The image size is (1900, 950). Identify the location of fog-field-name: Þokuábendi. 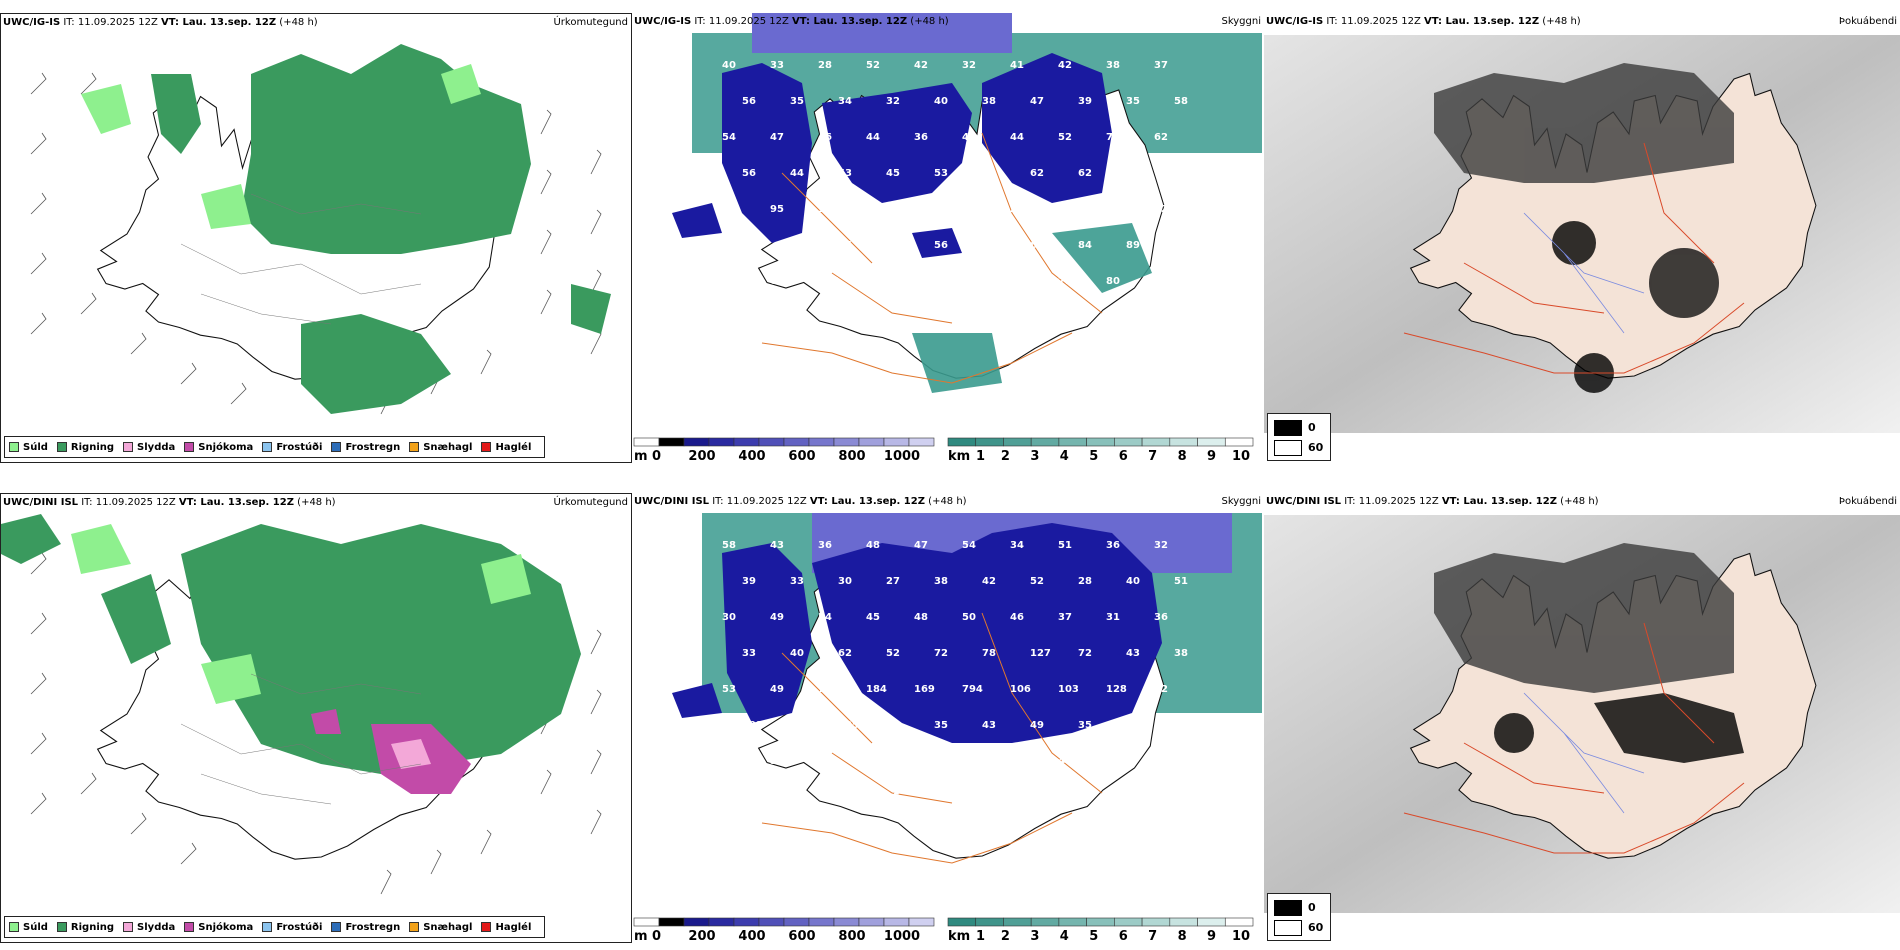
(1867, 501).